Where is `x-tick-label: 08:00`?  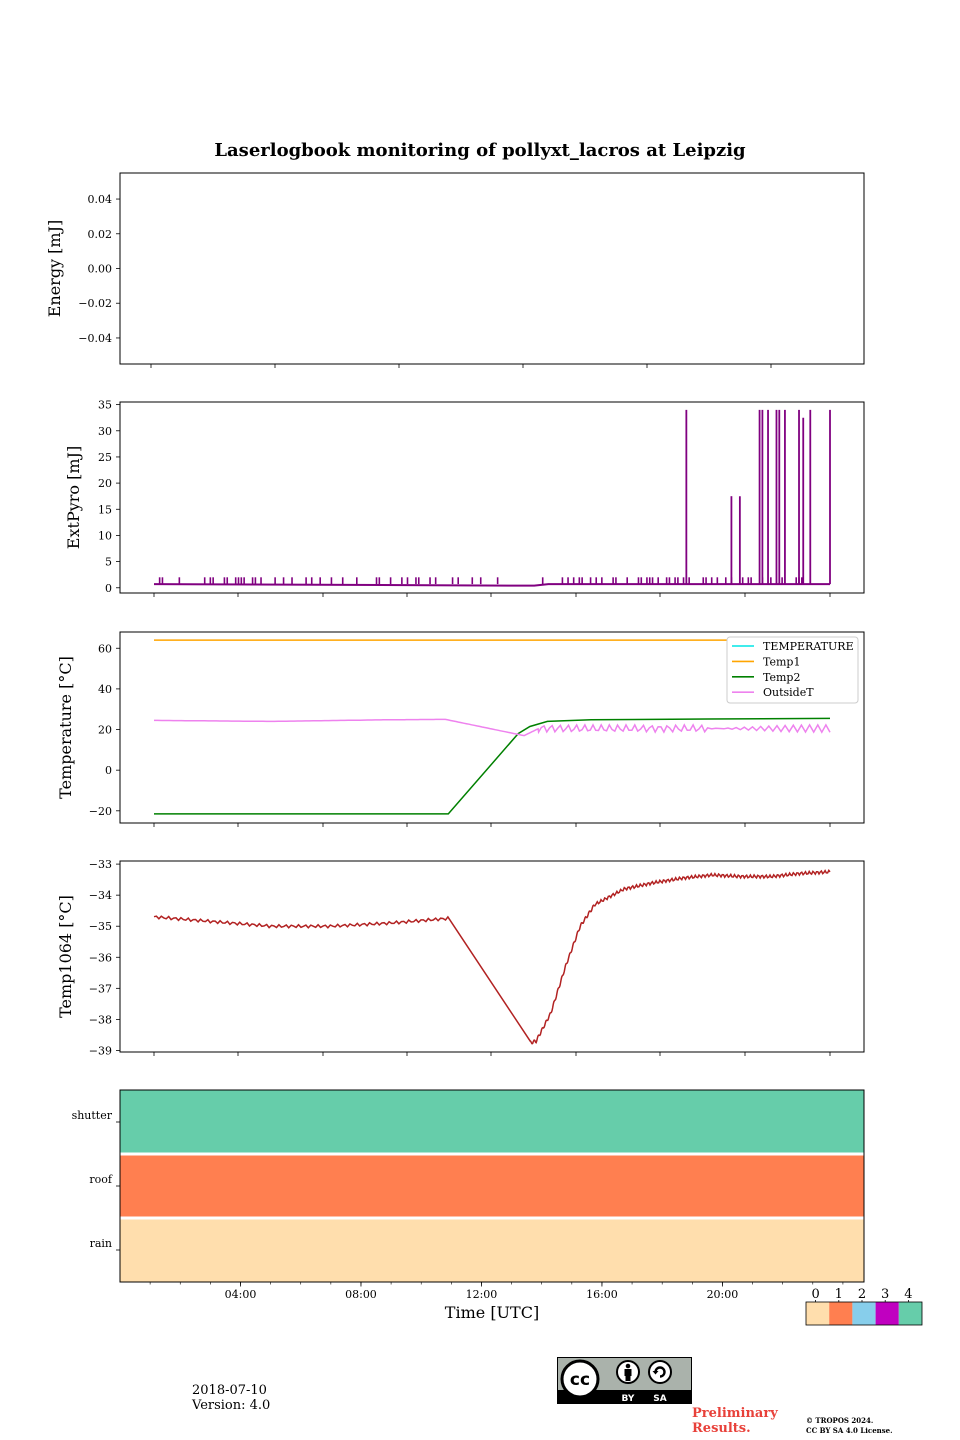 x-tick-label: 08:00 is located at coordinates (361, 1294).